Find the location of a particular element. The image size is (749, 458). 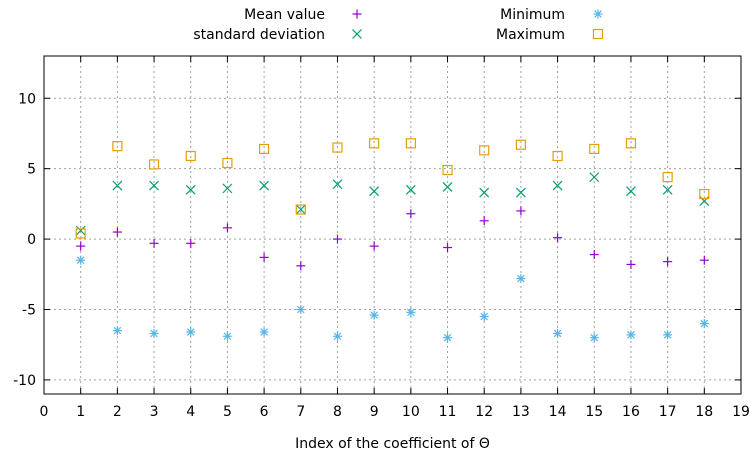

x-tick-label: 5 is located at coordinates (227, 412).